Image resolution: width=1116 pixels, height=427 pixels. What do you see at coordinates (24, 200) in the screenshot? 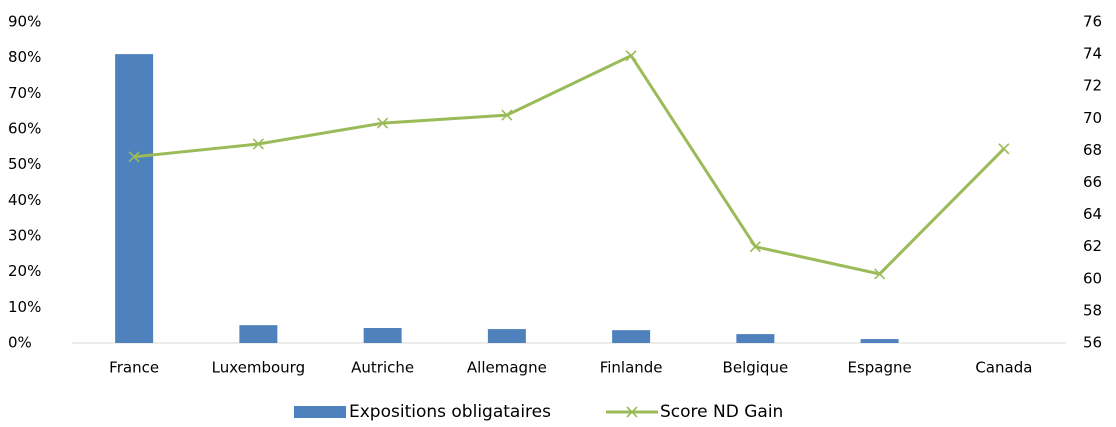
I see `y-tick-label: 40%` at bounding box center [24, 200].